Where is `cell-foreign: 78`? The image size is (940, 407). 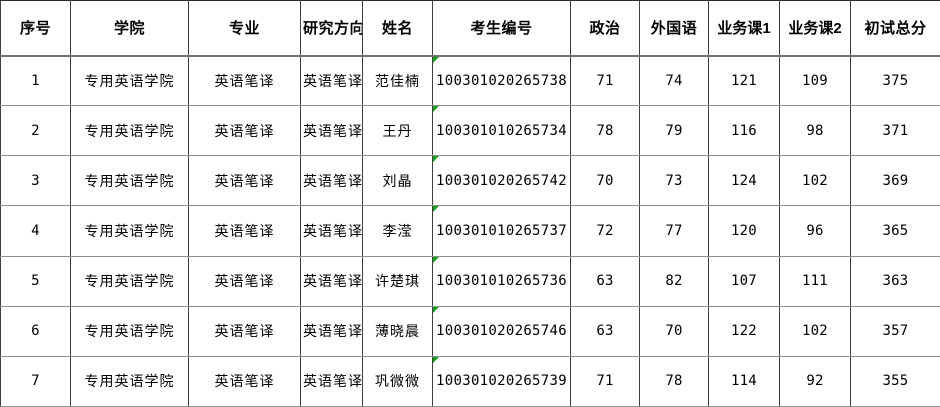
cell-foreign: 78 is located at coordinates (674, 381).